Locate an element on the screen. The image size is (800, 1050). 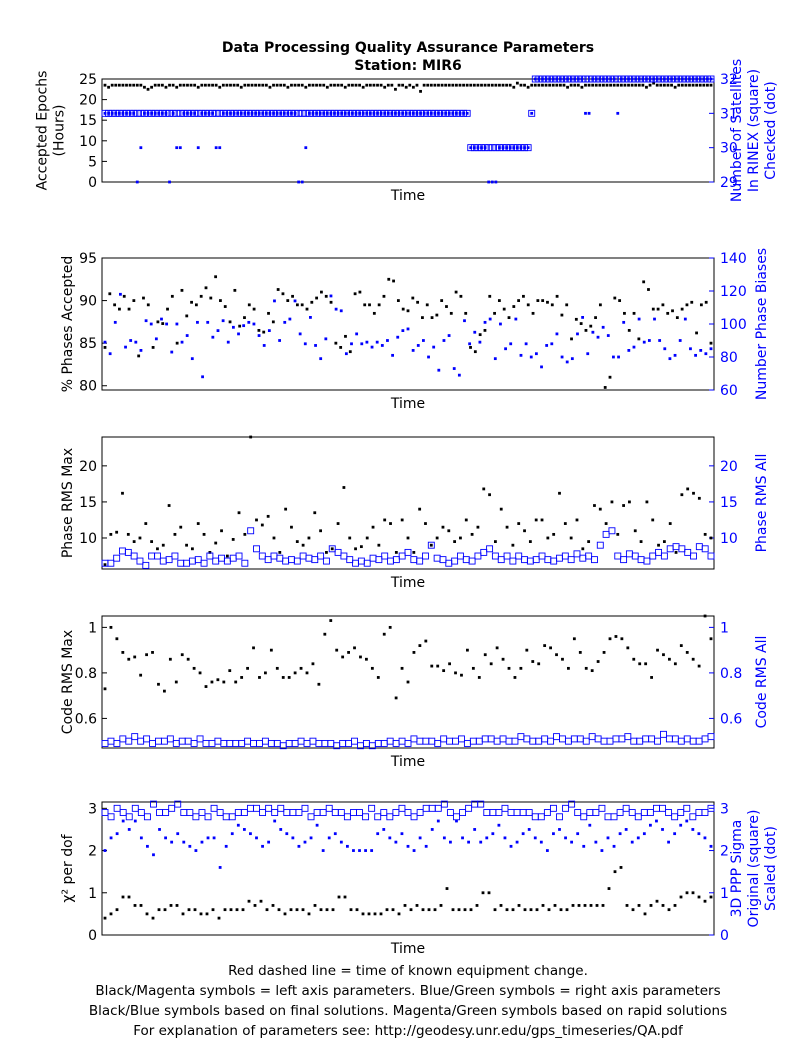
right-axis-label: Phase RMS All is located at coordinates (762, 503).